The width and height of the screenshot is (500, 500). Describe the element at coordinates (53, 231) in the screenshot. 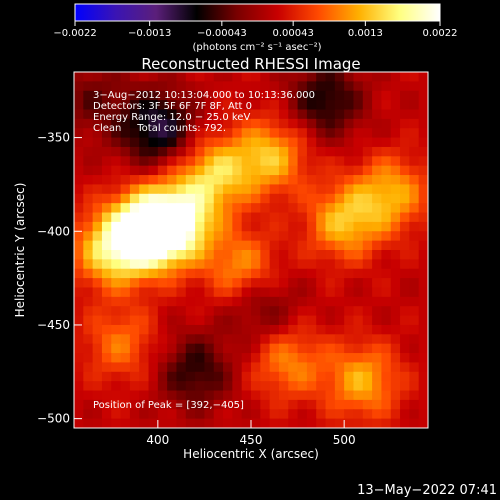

I see `y-tick-label: −400` at that location.